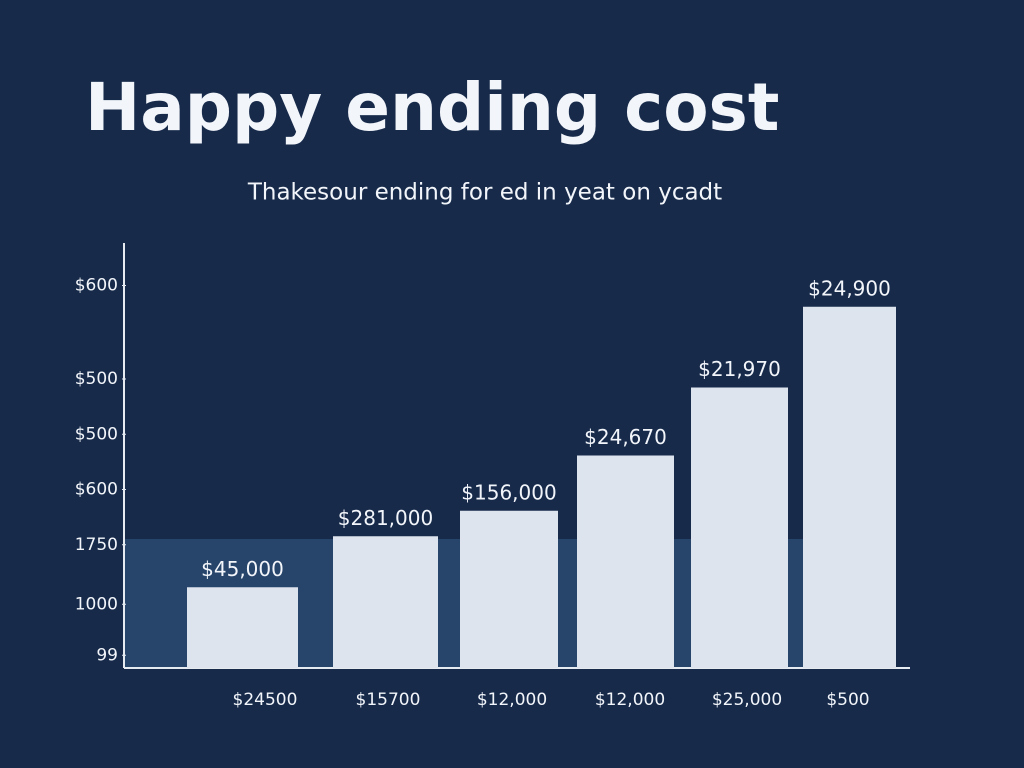  I want to click on data-label: $281,000, so click(385, 518).